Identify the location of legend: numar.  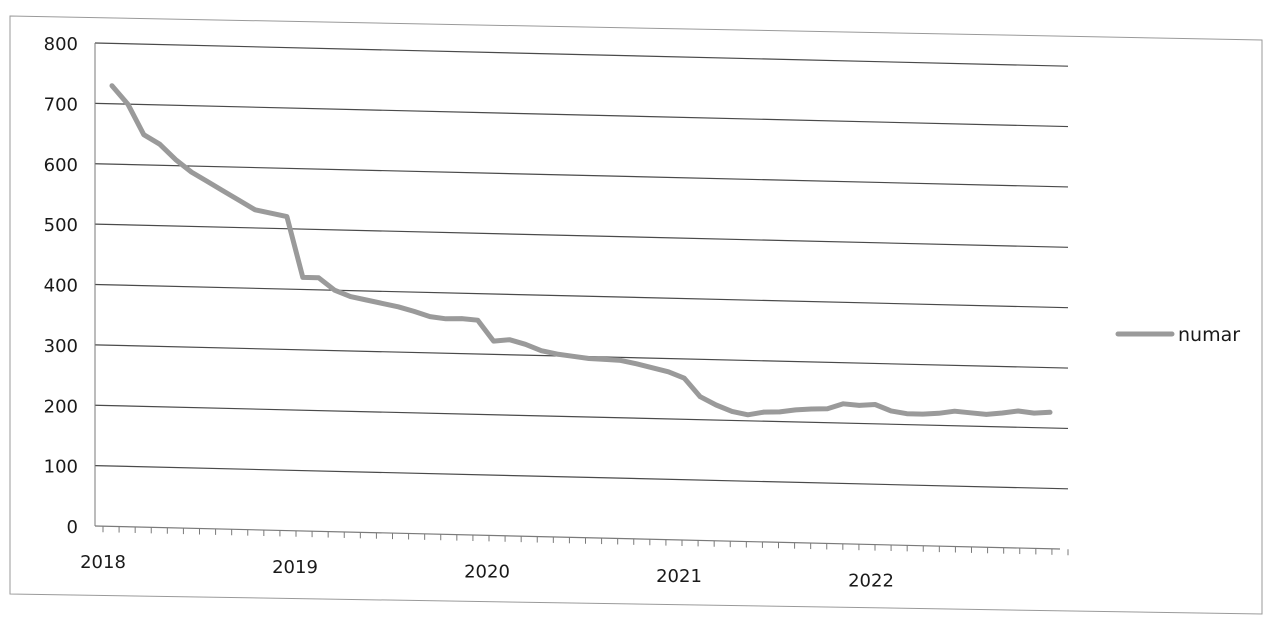
(1177, 335).